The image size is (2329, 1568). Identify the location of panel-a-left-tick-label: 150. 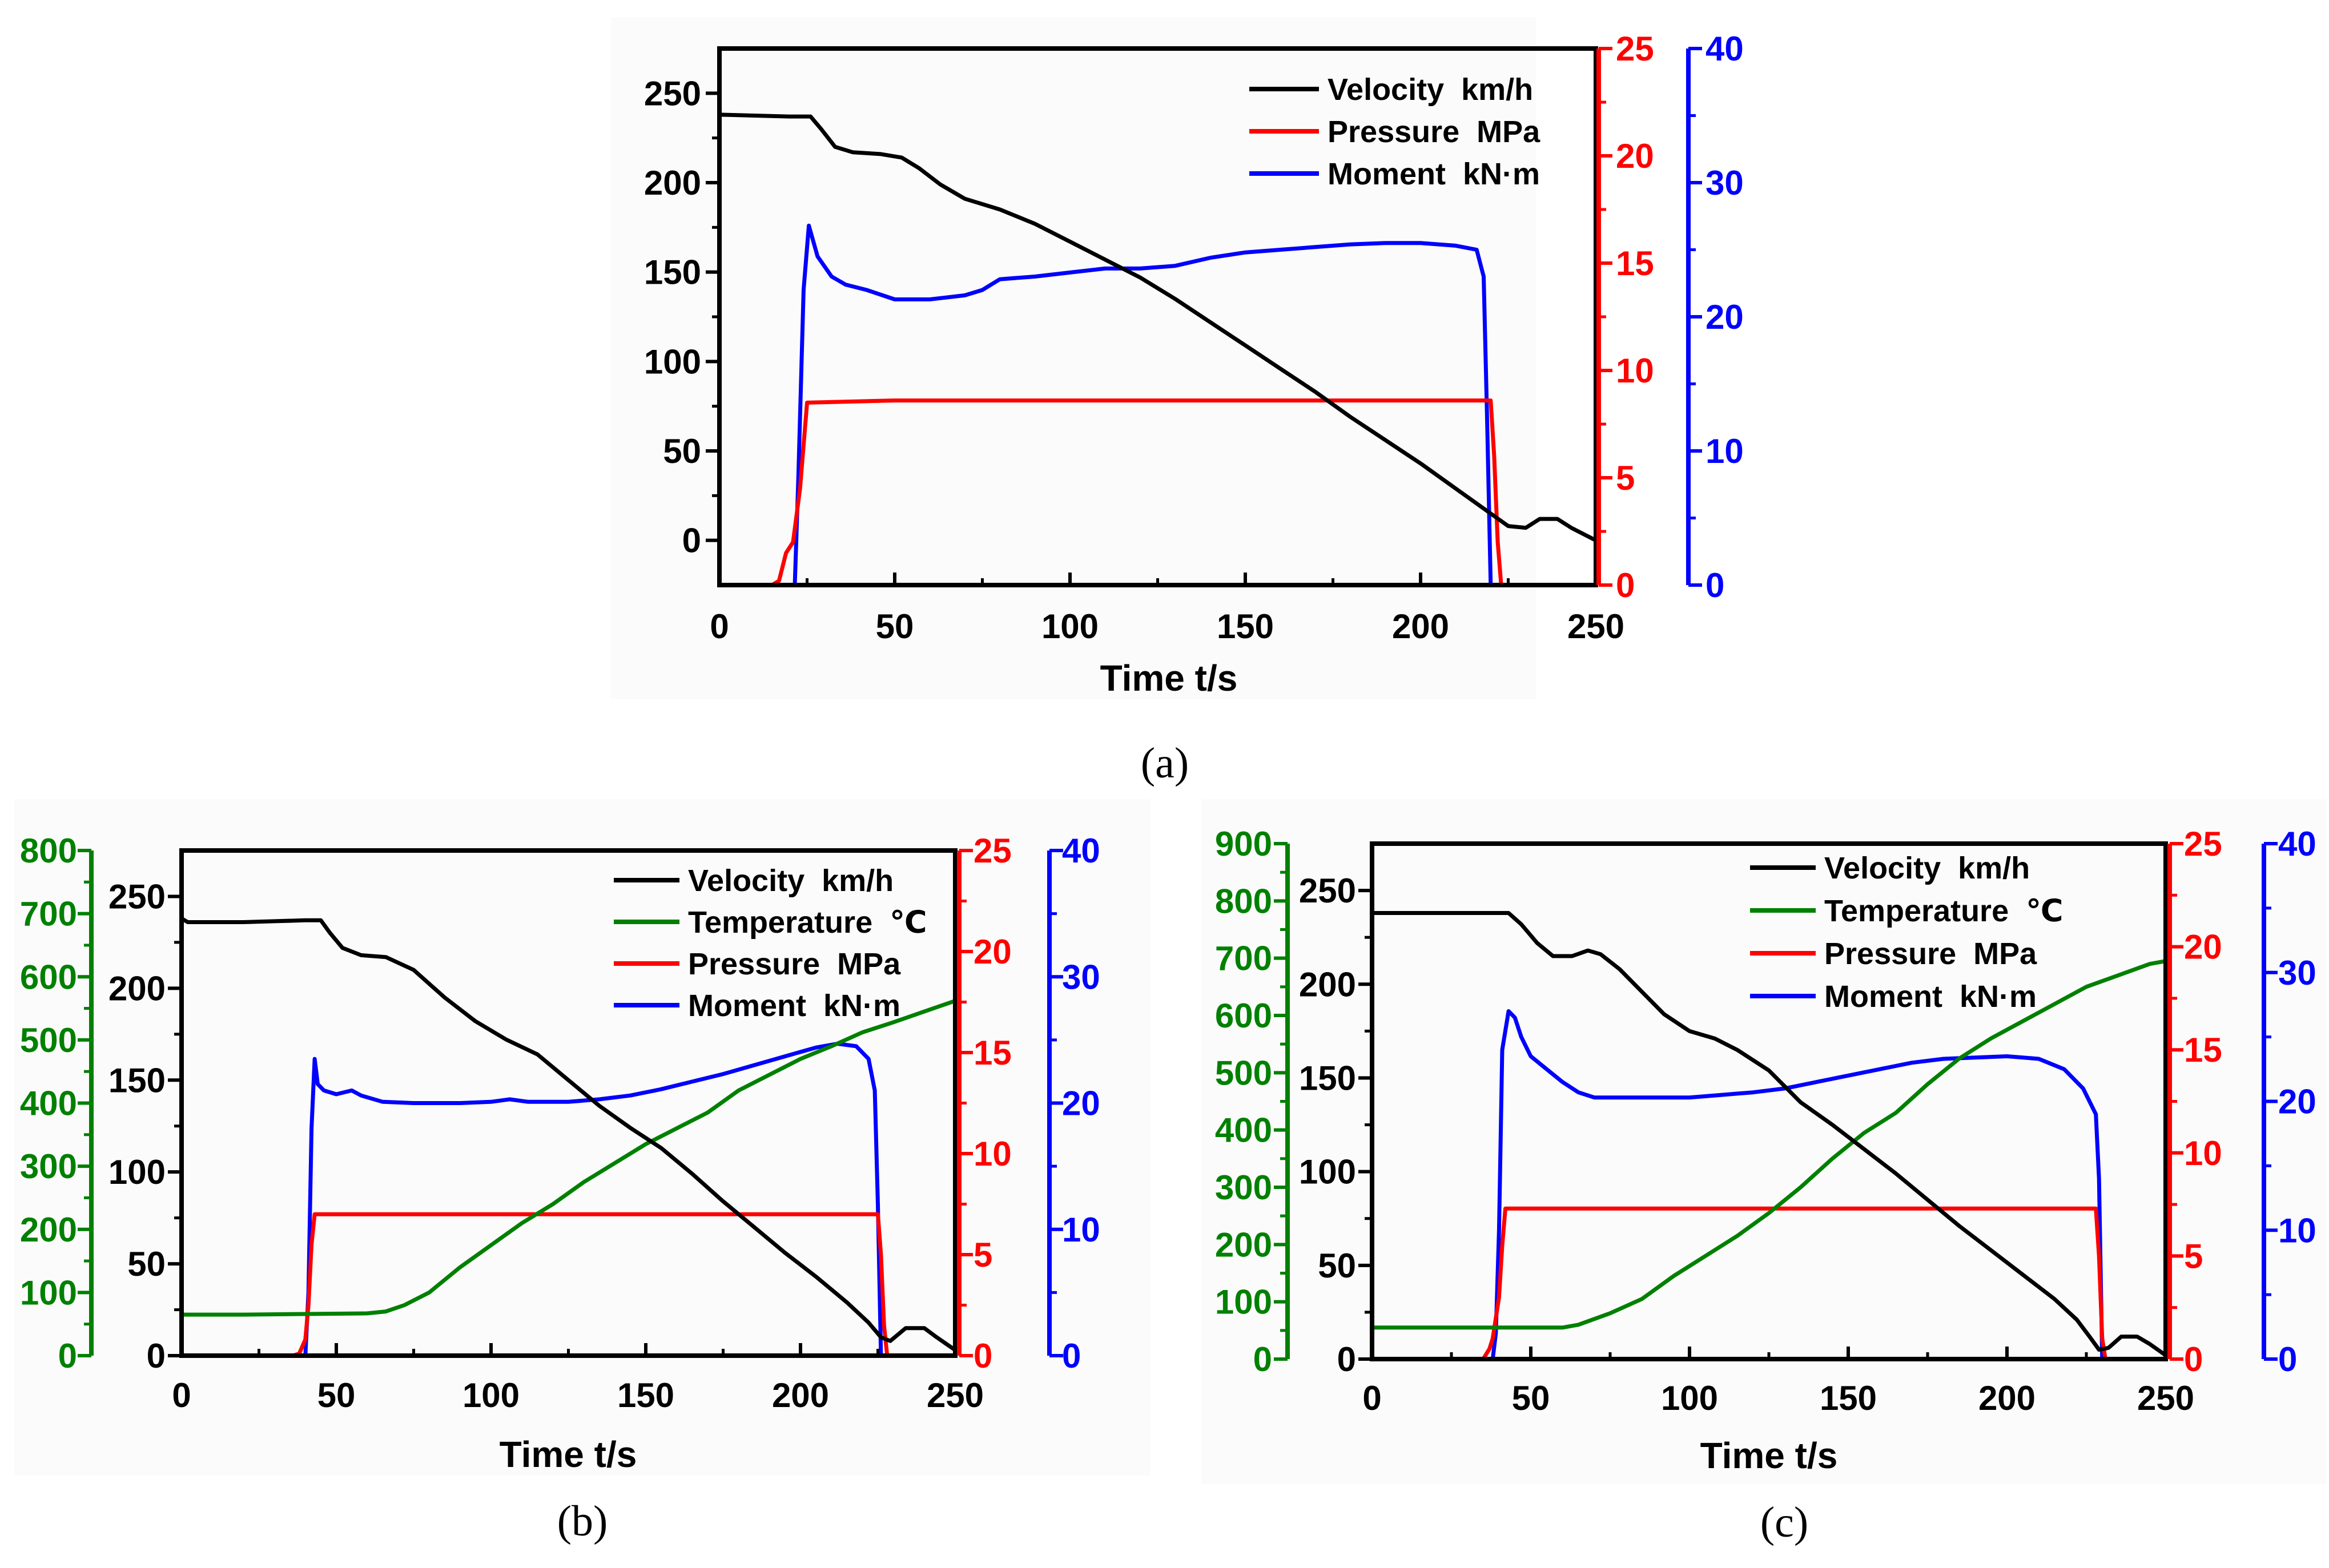
(672, 272).